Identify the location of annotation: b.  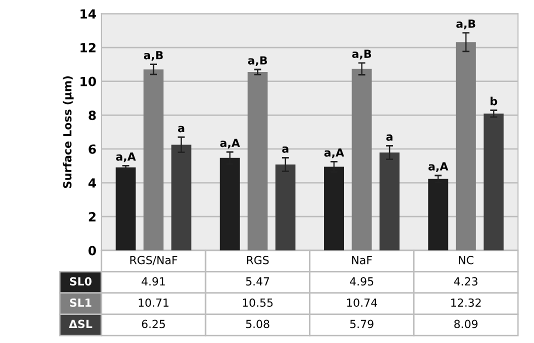
(494, 101).